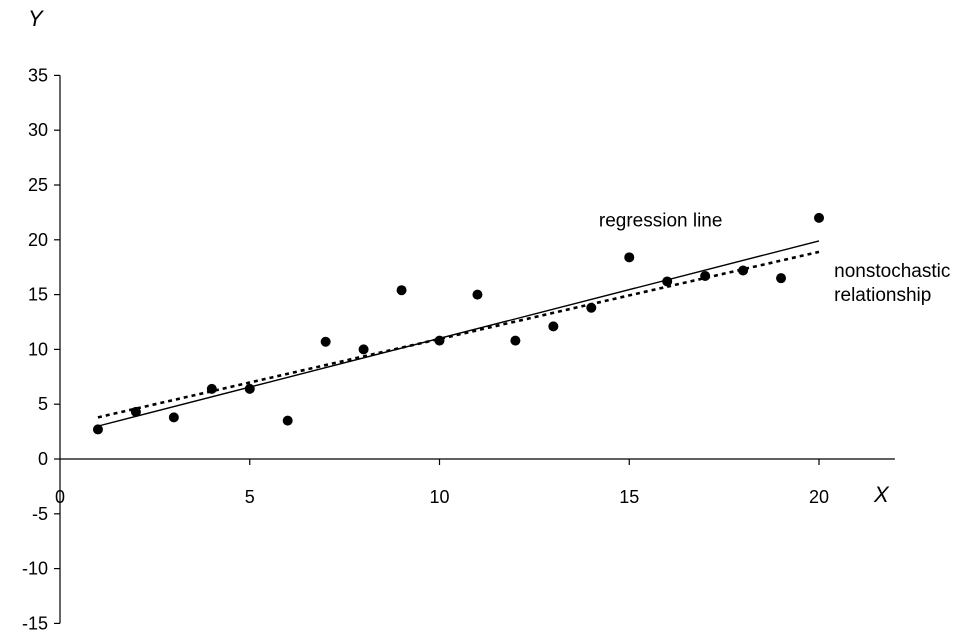  What do you see at coordinates (881, 494) in the screenshot?
I see `x-axis-title: X` at bounding box center [881, 494].